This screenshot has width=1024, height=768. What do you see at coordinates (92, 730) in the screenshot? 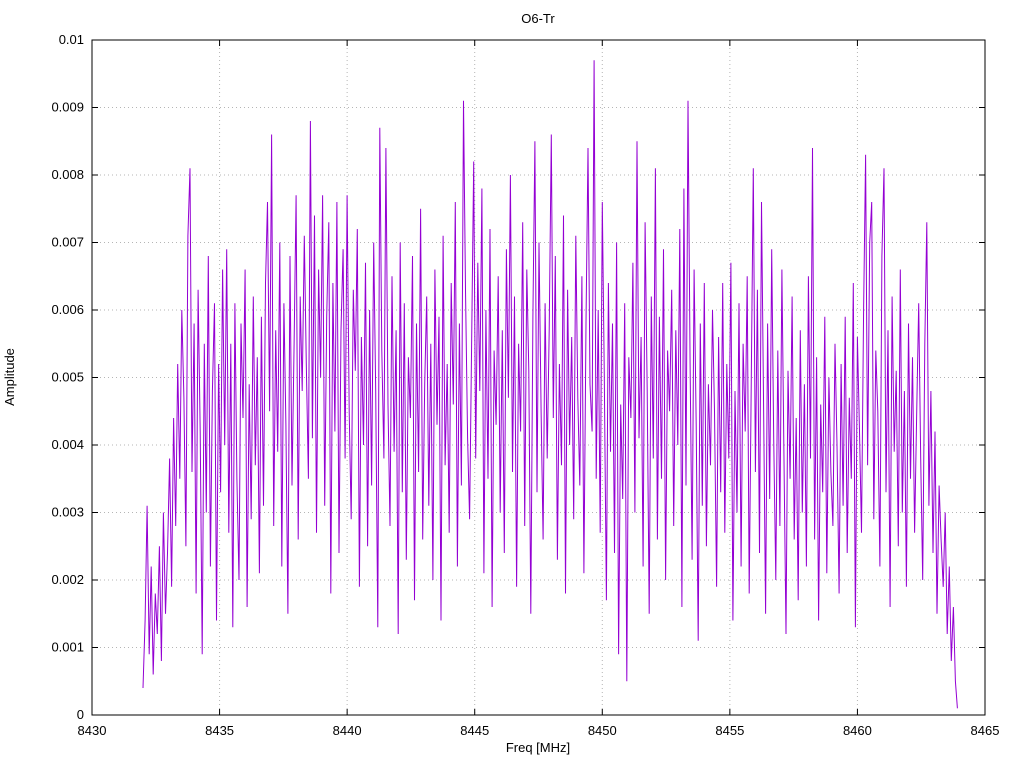
I see `x-tick-label: 8430` at bounding box center [92, 730].